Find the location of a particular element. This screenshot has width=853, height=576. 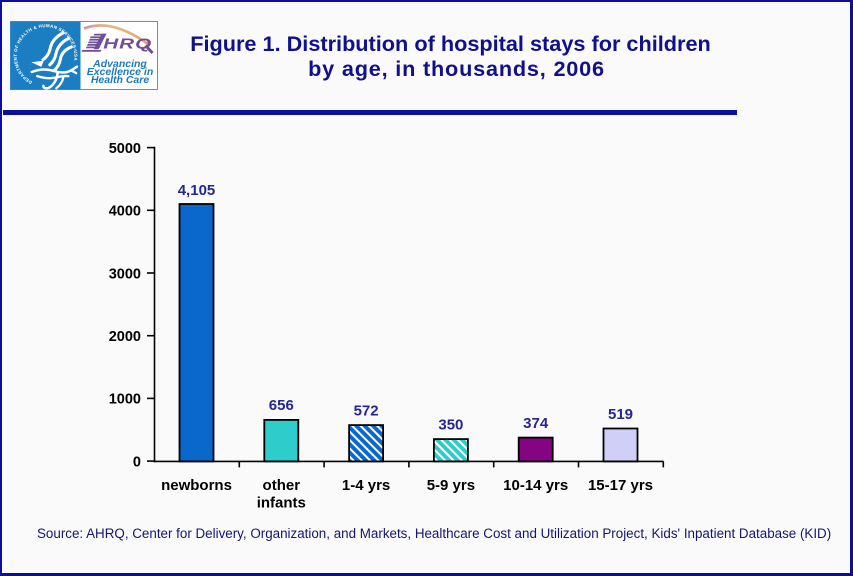

svg-text: 350 is located at coordinates (450, 425).